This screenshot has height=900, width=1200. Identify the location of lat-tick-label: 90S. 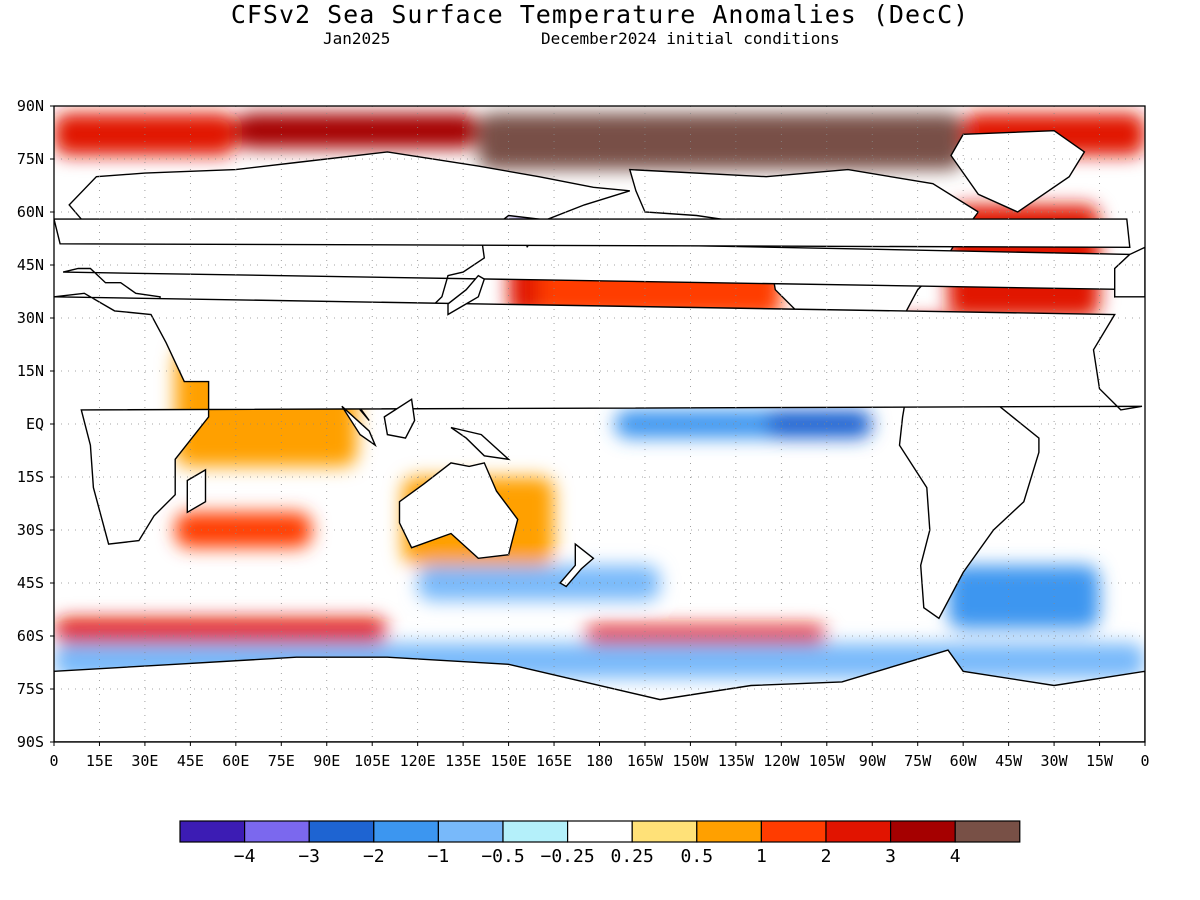
(30, 742).